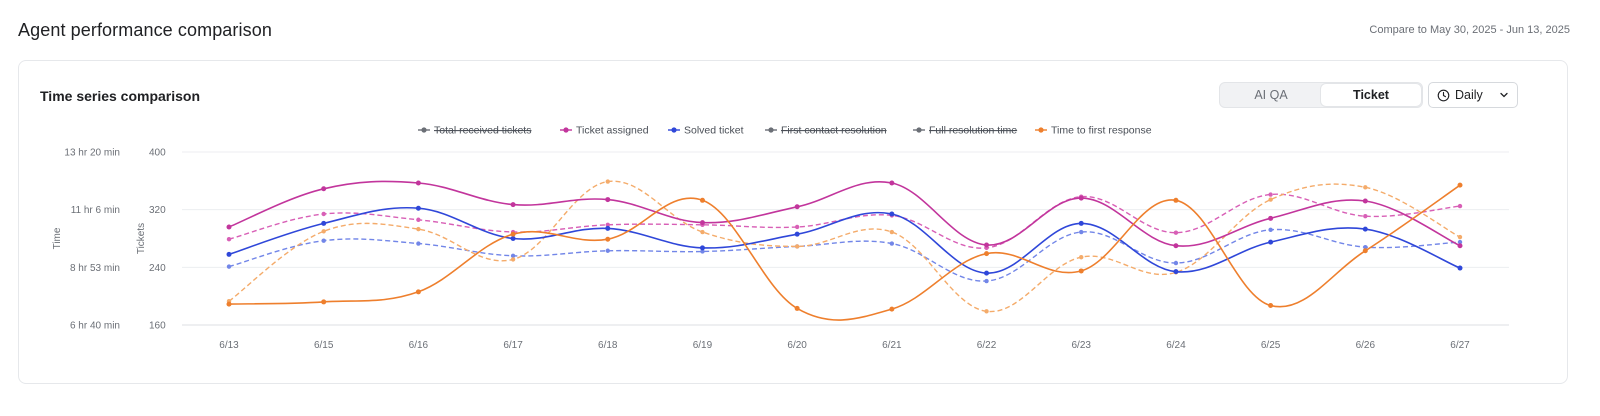  I want to click on x-tick-label: 6/21, so click(892, 345).